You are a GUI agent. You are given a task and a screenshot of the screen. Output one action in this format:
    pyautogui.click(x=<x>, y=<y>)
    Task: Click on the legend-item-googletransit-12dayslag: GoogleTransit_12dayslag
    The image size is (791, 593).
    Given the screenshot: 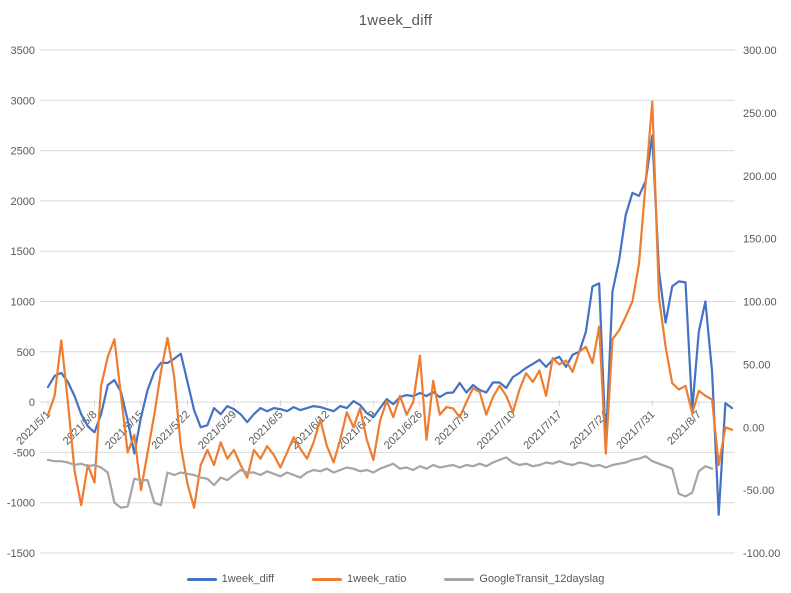 What is the action you would take?
    pyautogui.click(x=524, y=579)
    